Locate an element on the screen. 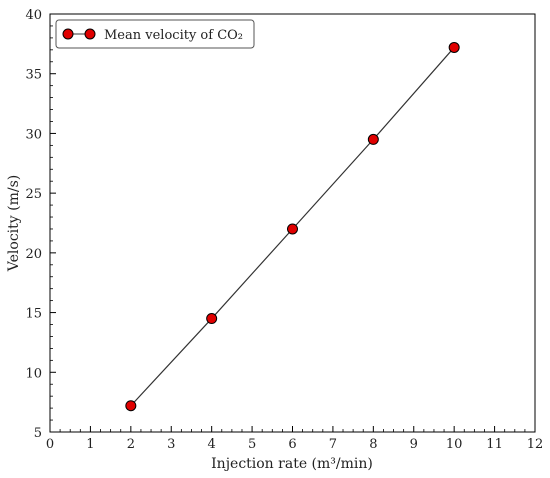 Image resolution: width=550 pixels, height=478 pixels. x-tick-label: 4 is located at coordinates (212, 444).